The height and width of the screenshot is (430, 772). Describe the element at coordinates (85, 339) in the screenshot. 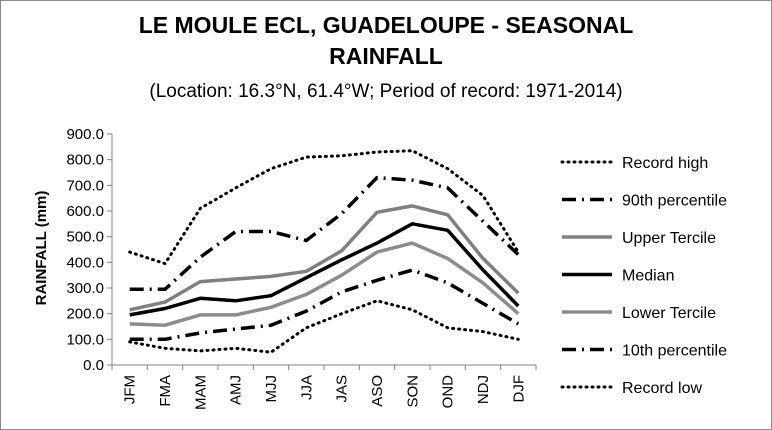

I see `y-tick-label: 100.0` at that location.